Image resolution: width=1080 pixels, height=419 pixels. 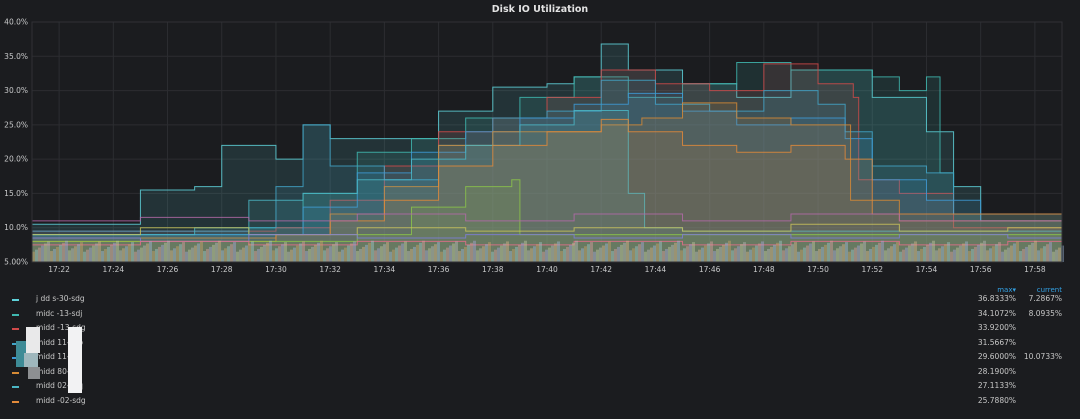 What do you see at coordinates (981, 269) in the screenshot?
I see `x-tick-label: 17:56` at bounding box center [981, 269].